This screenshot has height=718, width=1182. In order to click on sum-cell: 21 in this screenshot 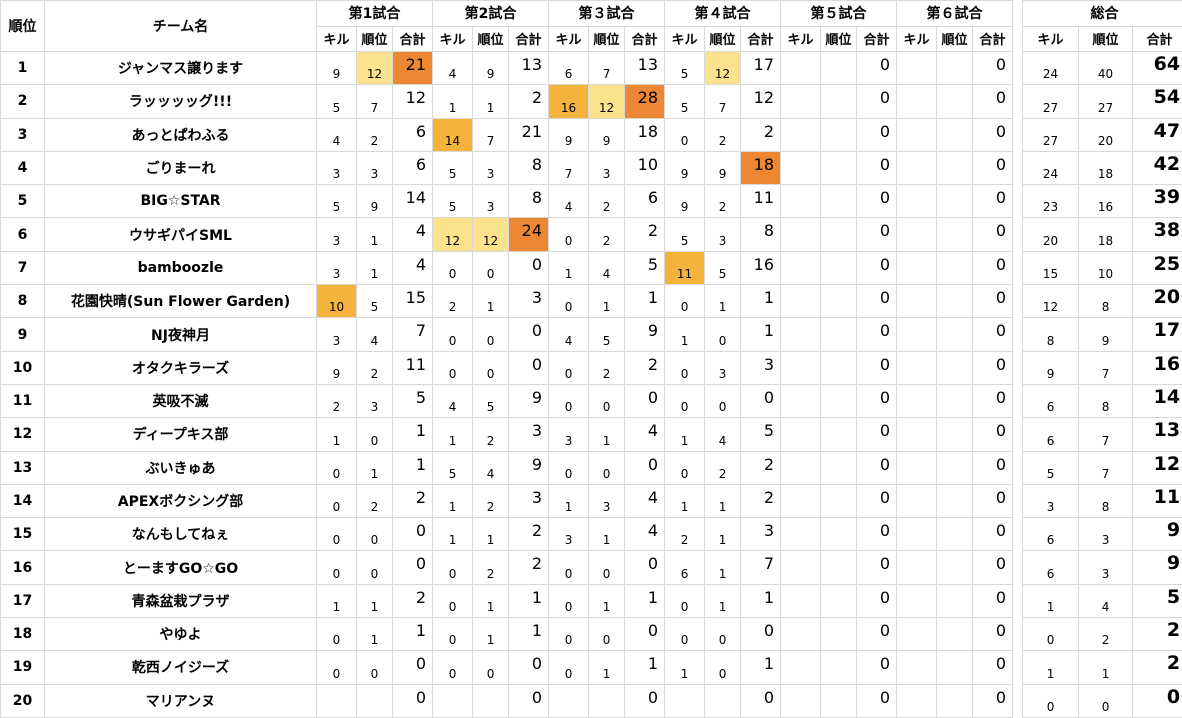, I will do `click(413, 68)`.